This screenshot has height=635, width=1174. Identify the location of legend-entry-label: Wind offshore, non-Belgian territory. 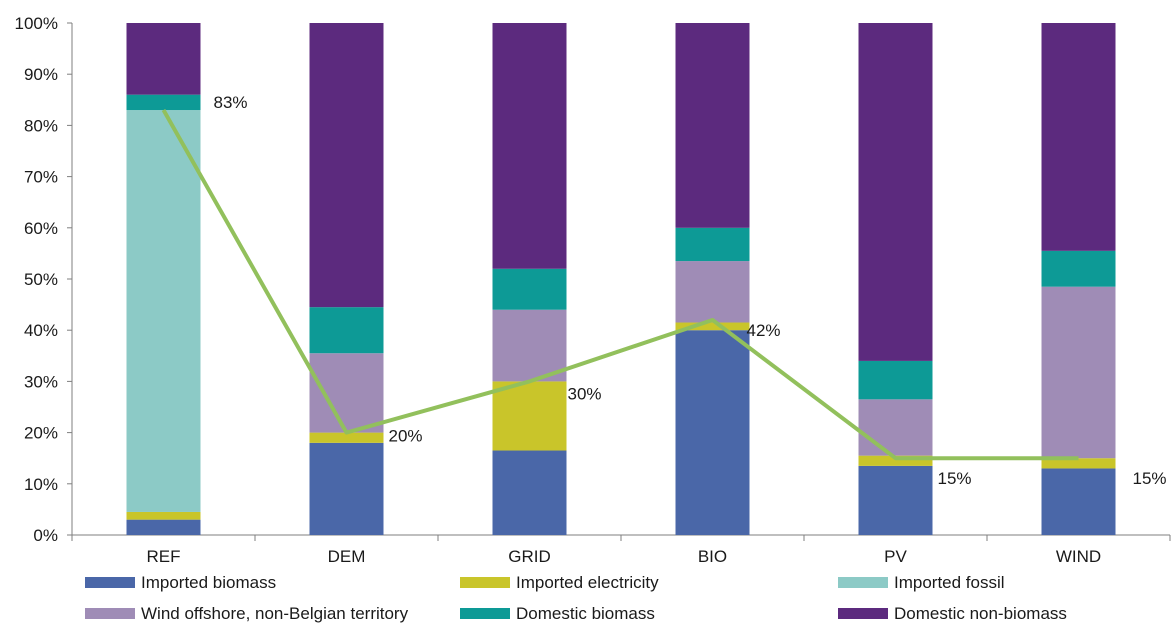
(275, 613).